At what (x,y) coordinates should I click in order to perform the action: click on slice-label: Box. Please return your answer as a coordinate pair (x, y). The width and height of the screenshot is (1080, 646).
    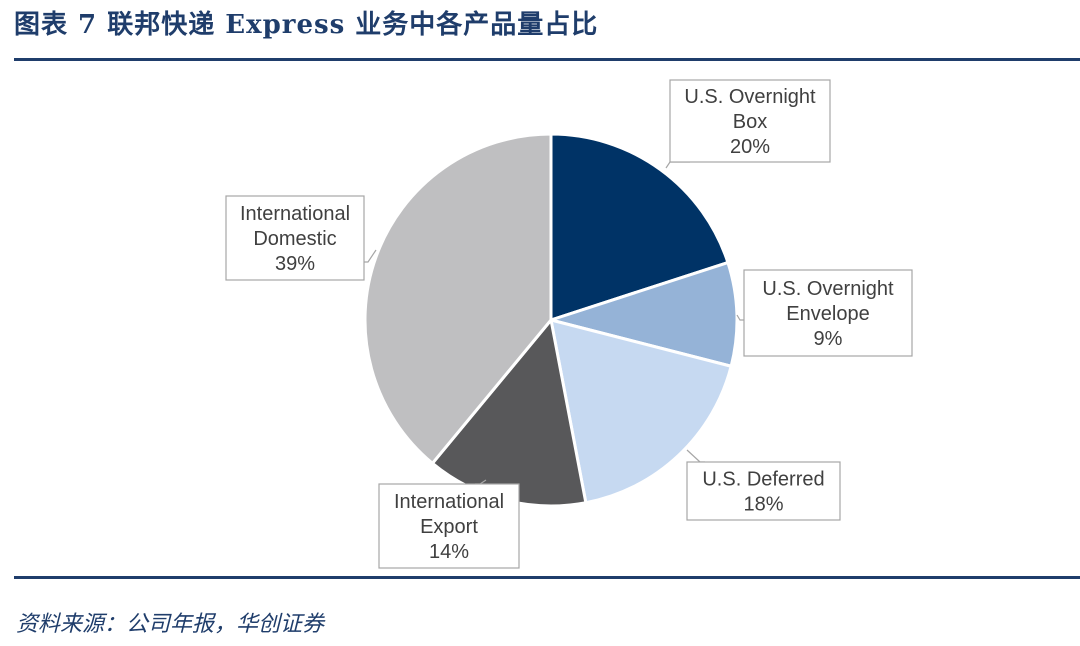
    Looking at the image, I should click on (750, 122).